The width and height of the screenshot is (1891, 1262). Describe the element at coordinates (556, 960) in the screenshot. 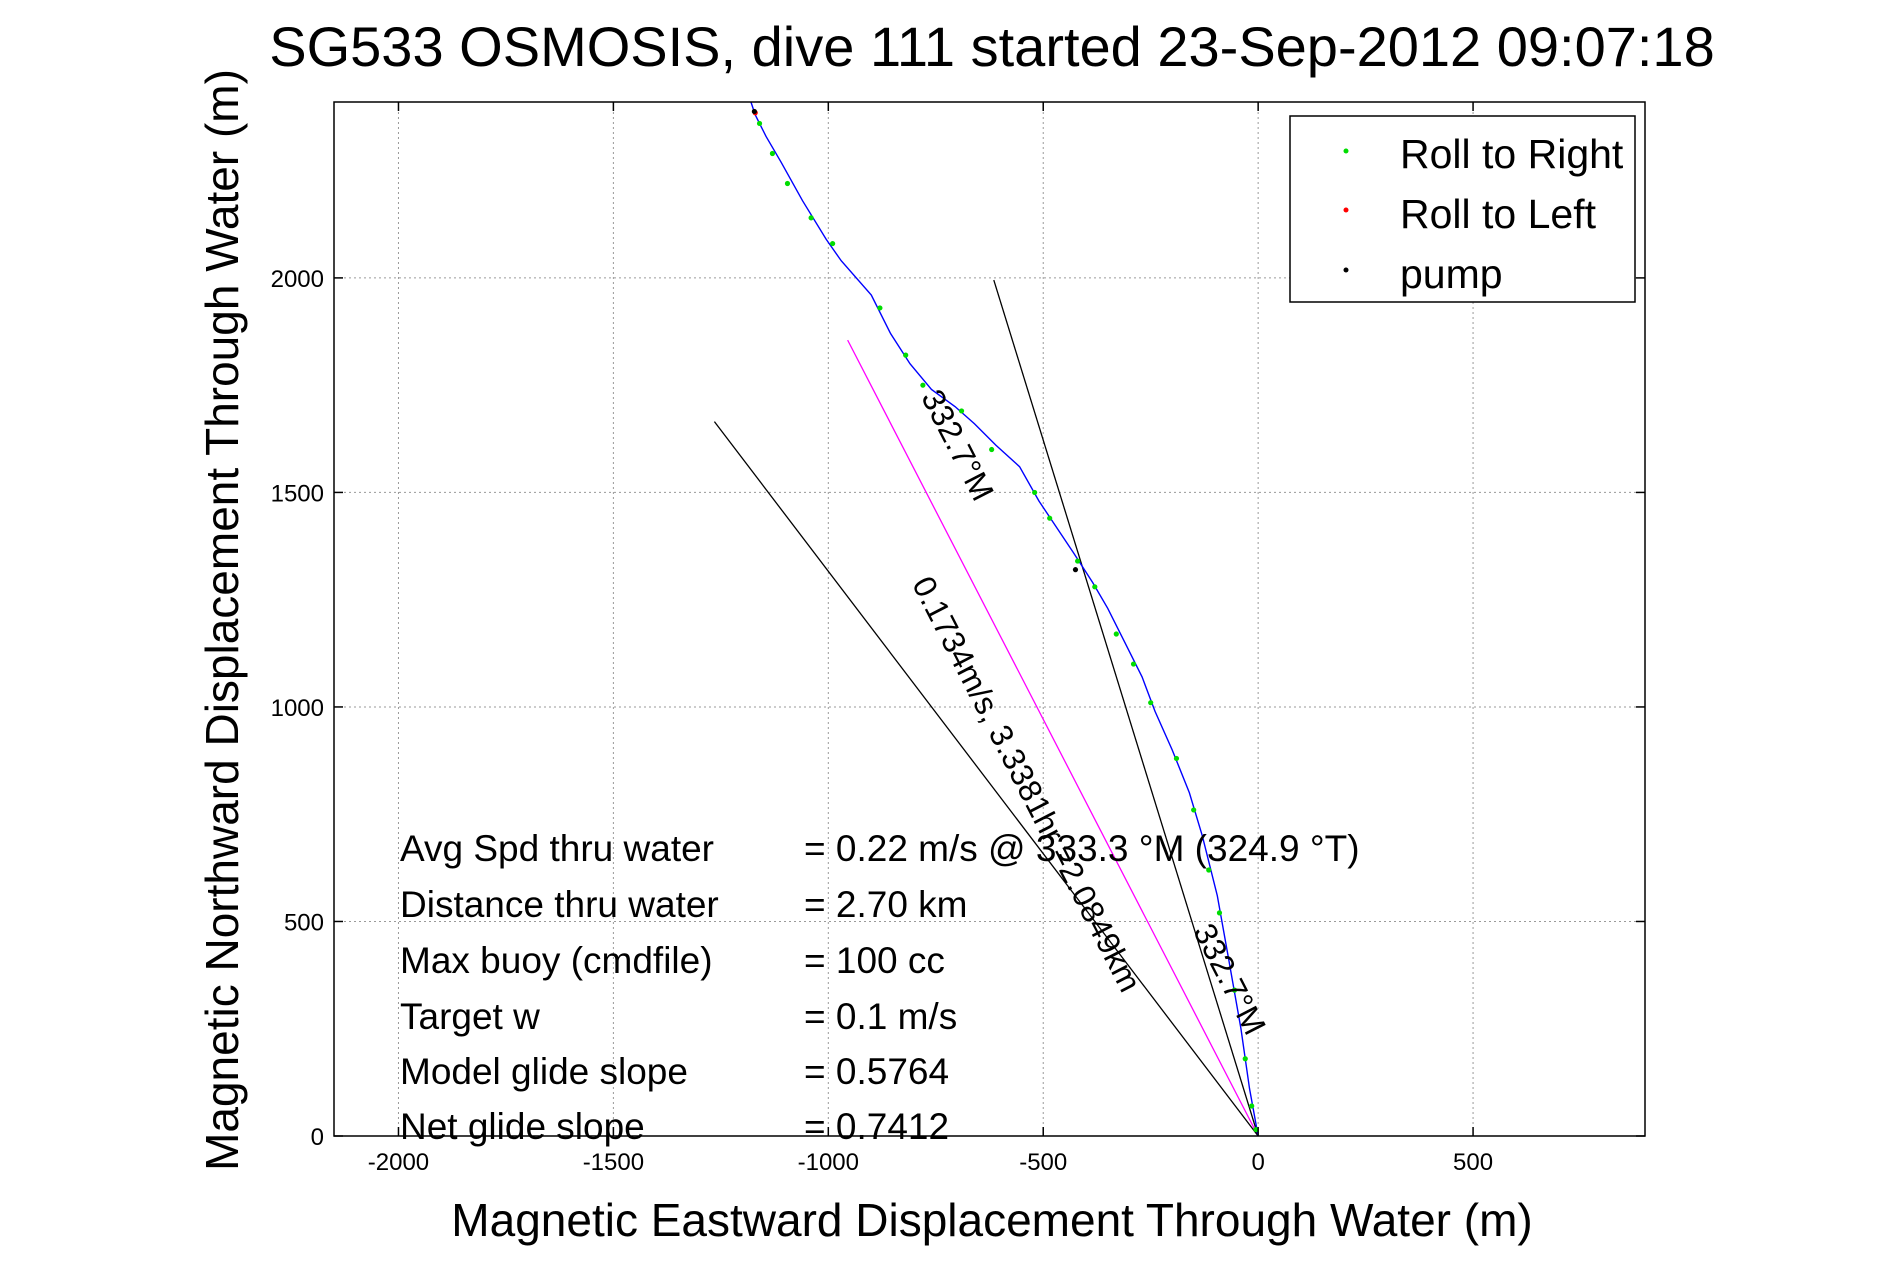

I see `stat-label: Max buoy (cmdfile)` at that location.